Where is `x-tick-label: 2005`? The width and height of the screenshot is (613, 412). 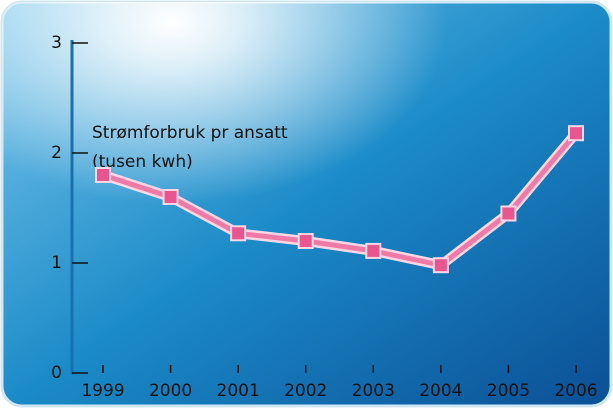
x-tick-label: 2005 is located at coordinates (508, 391).